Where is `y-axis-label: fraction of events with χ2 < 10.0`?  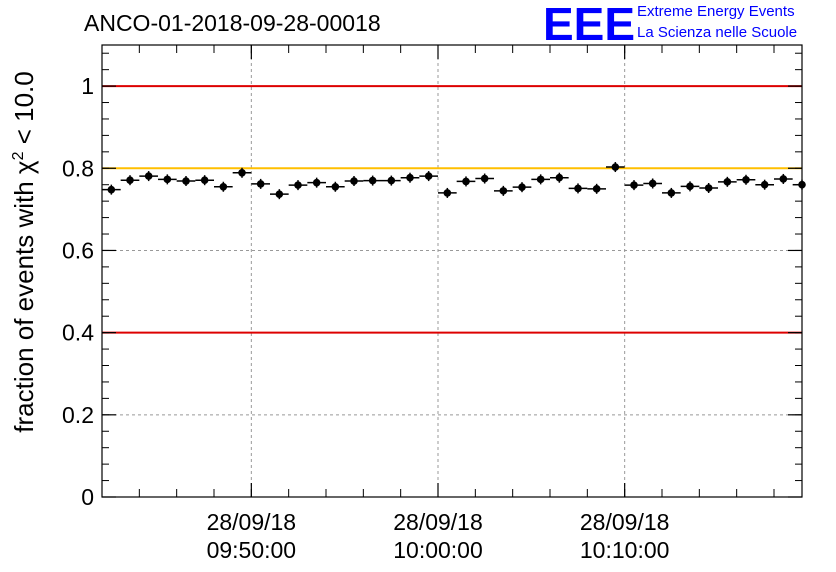
y-axis-label: fraction of events with χ2 < 10.0 is located at coordinates (24, 251).